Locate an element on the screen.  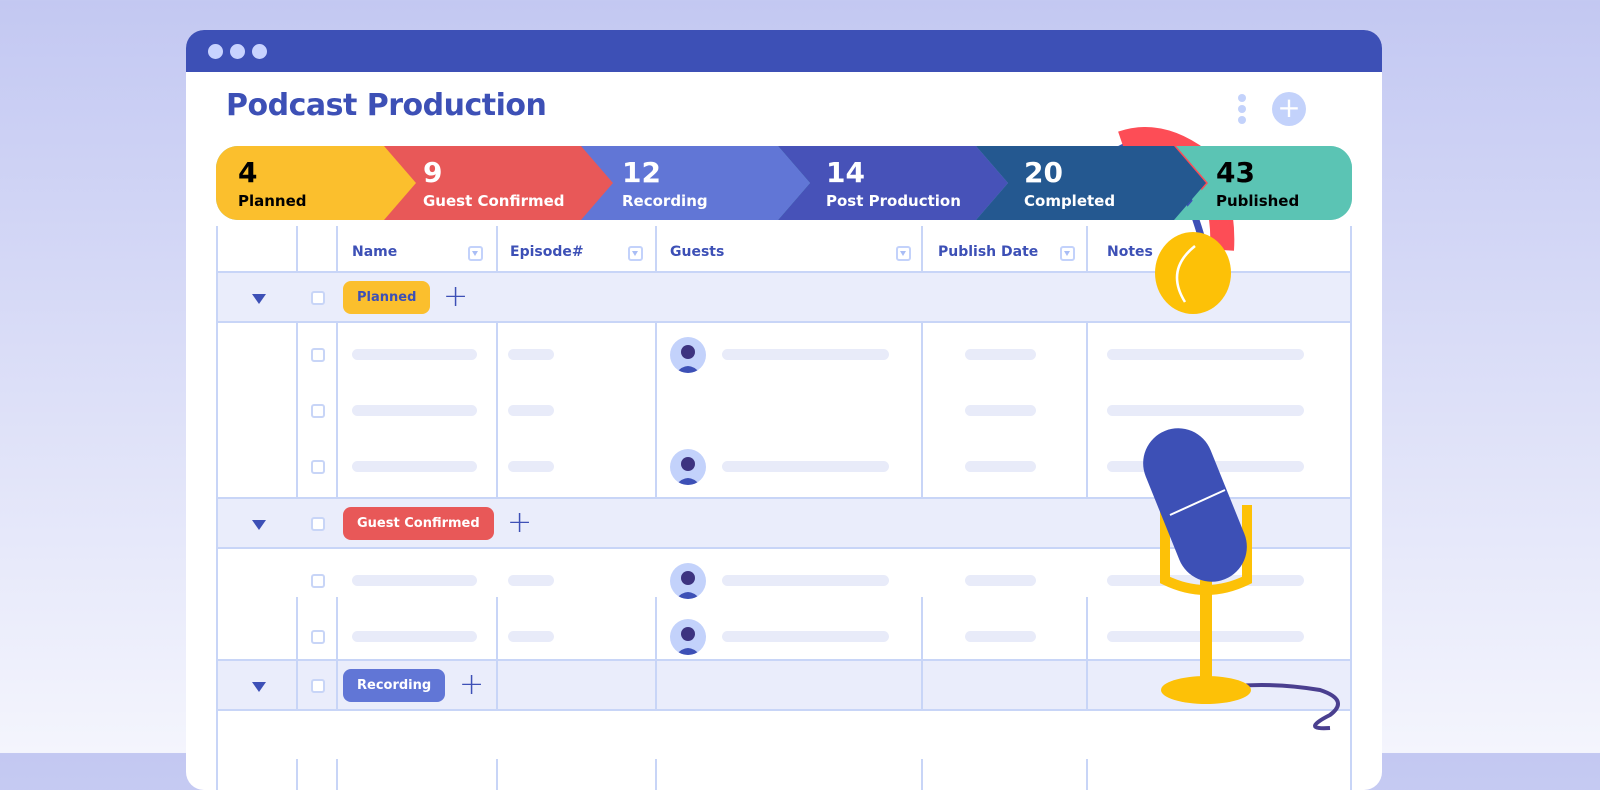
group-body is located at coordinates (784, 605).